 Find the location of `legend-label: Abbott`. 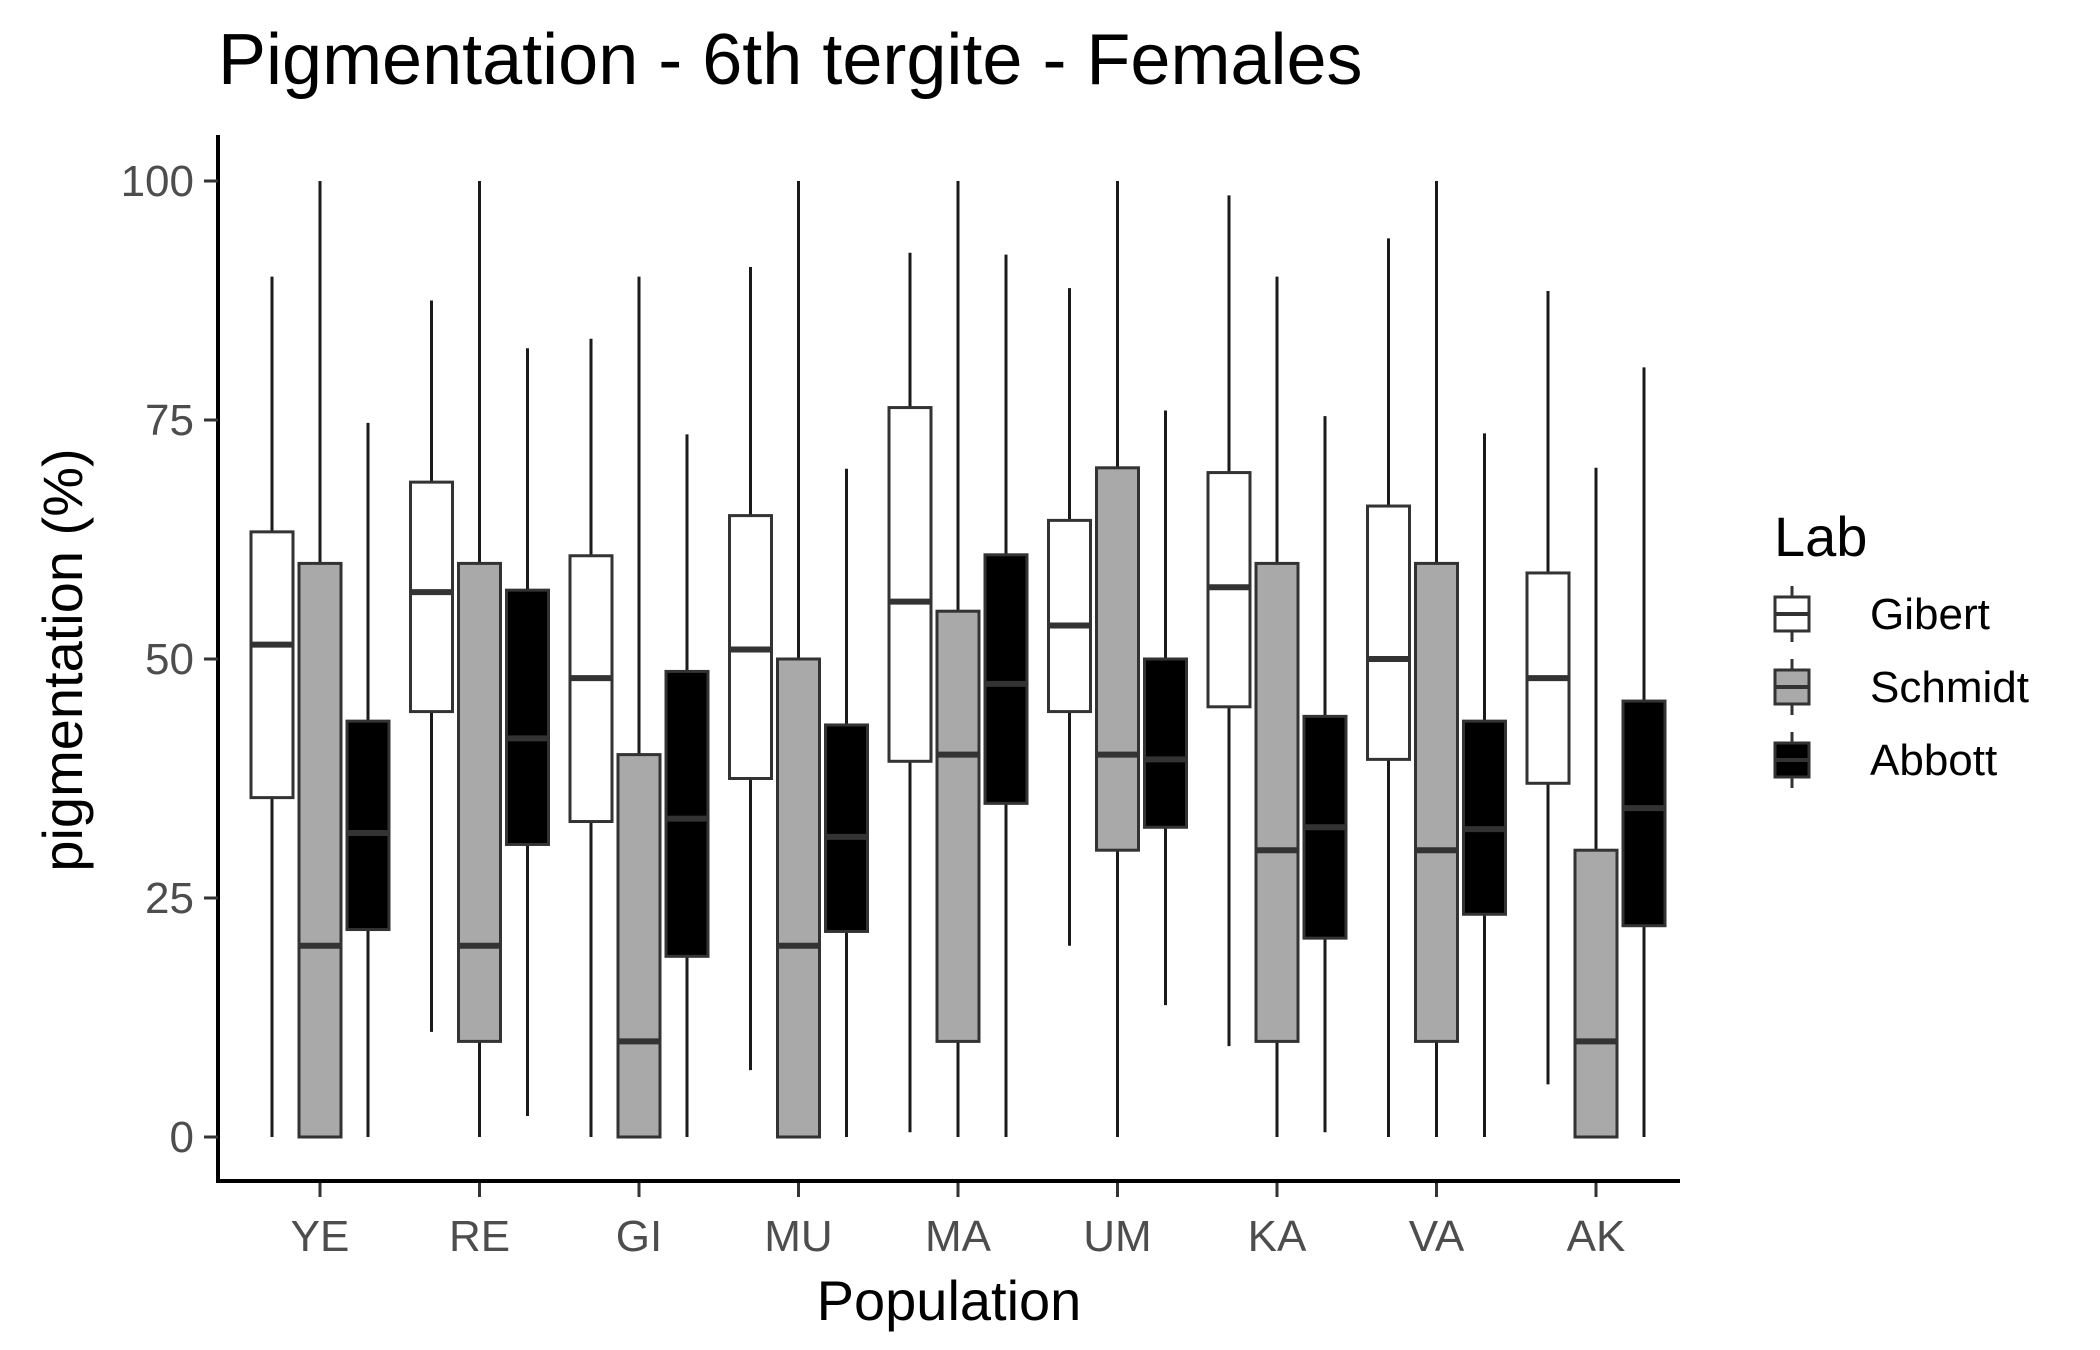

legend-label: Abbott is located at coordinates (1933, 760).